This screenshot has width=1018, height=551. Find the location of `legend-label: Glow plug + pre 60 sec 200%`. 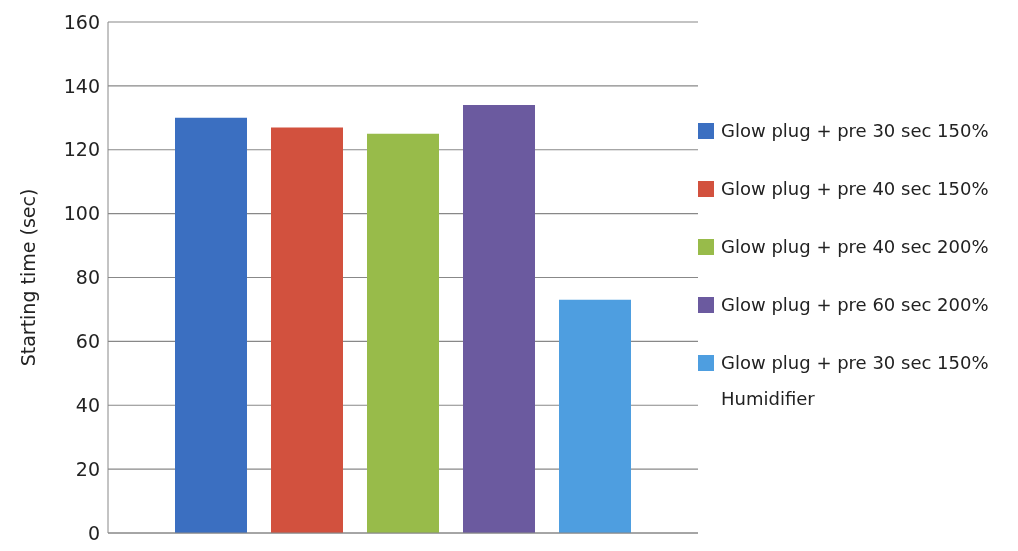

legend-label: Glow plug + pre 60 sec 200% is located at coordinates (855, 304).